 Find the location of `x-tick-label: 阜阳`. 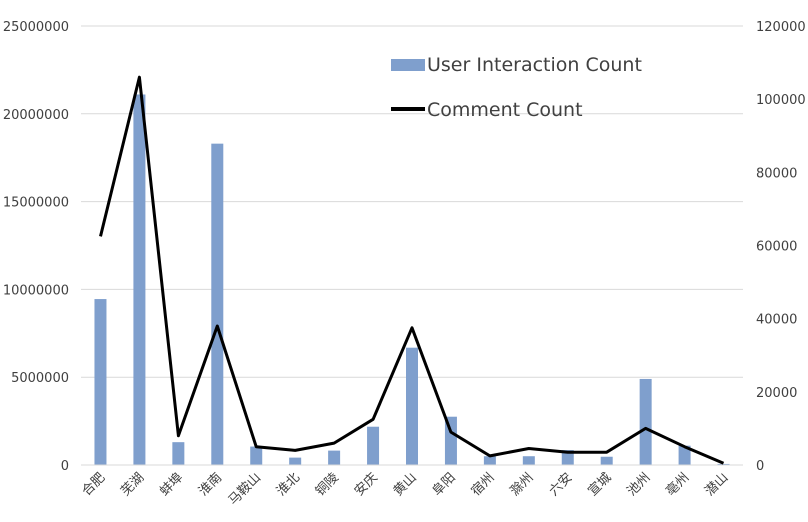

x-tick-label: 阜阳 is located at coordinates (444, 485).